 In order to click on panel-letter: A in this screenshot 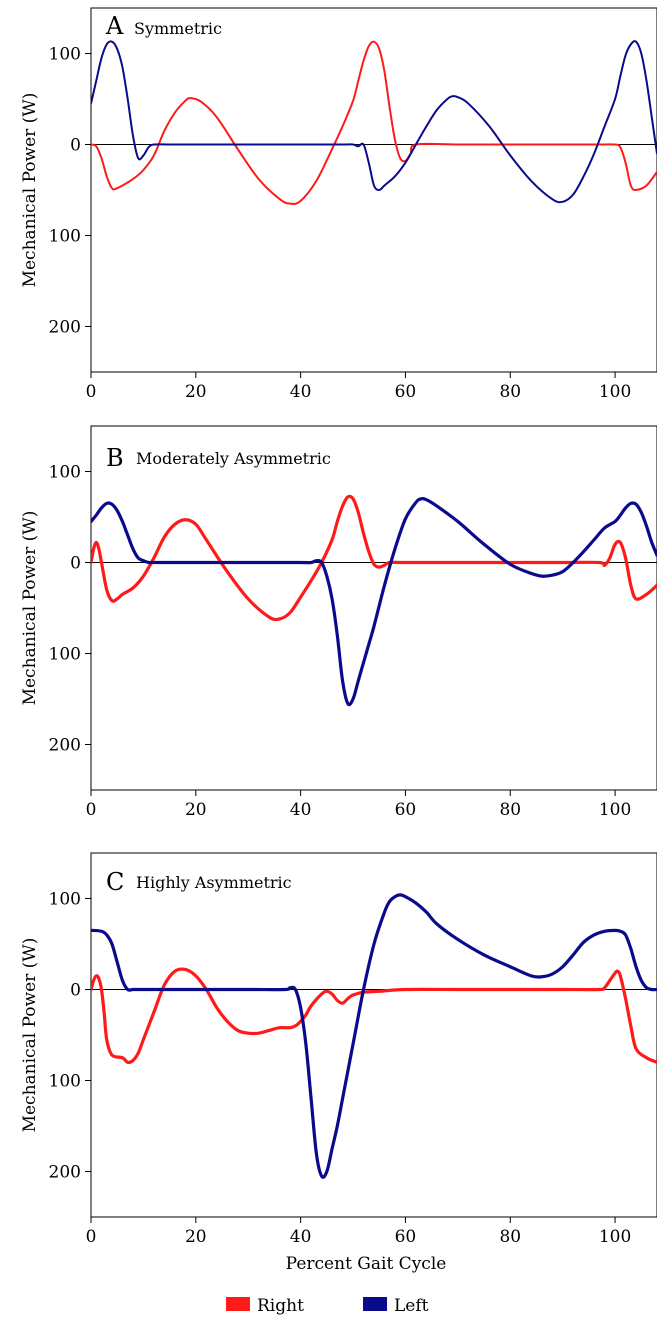, I will do `click(114, 26)`.